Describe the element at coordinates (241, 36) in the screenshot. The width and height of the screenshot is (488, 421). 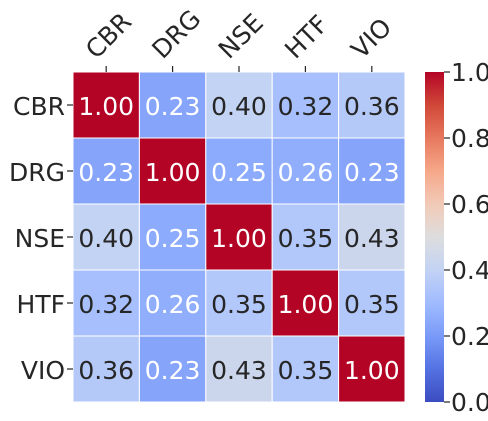
I see `x-tick-label-nse: NSE` at that location.